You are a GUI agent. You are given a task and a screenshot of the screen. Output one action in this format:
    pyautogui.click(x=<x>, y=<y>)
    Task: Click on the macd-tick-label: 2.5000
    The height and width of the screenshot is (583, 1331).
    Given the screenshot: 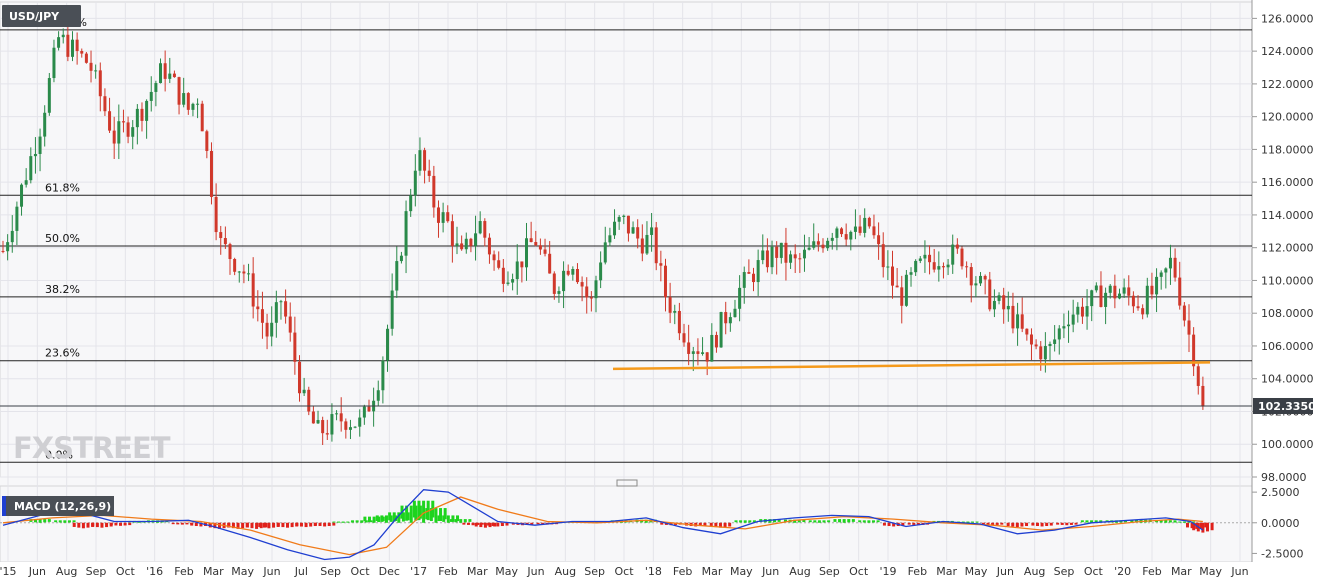 What is the action you would take?
    pyautogui.click(x=1280, y=492)
    